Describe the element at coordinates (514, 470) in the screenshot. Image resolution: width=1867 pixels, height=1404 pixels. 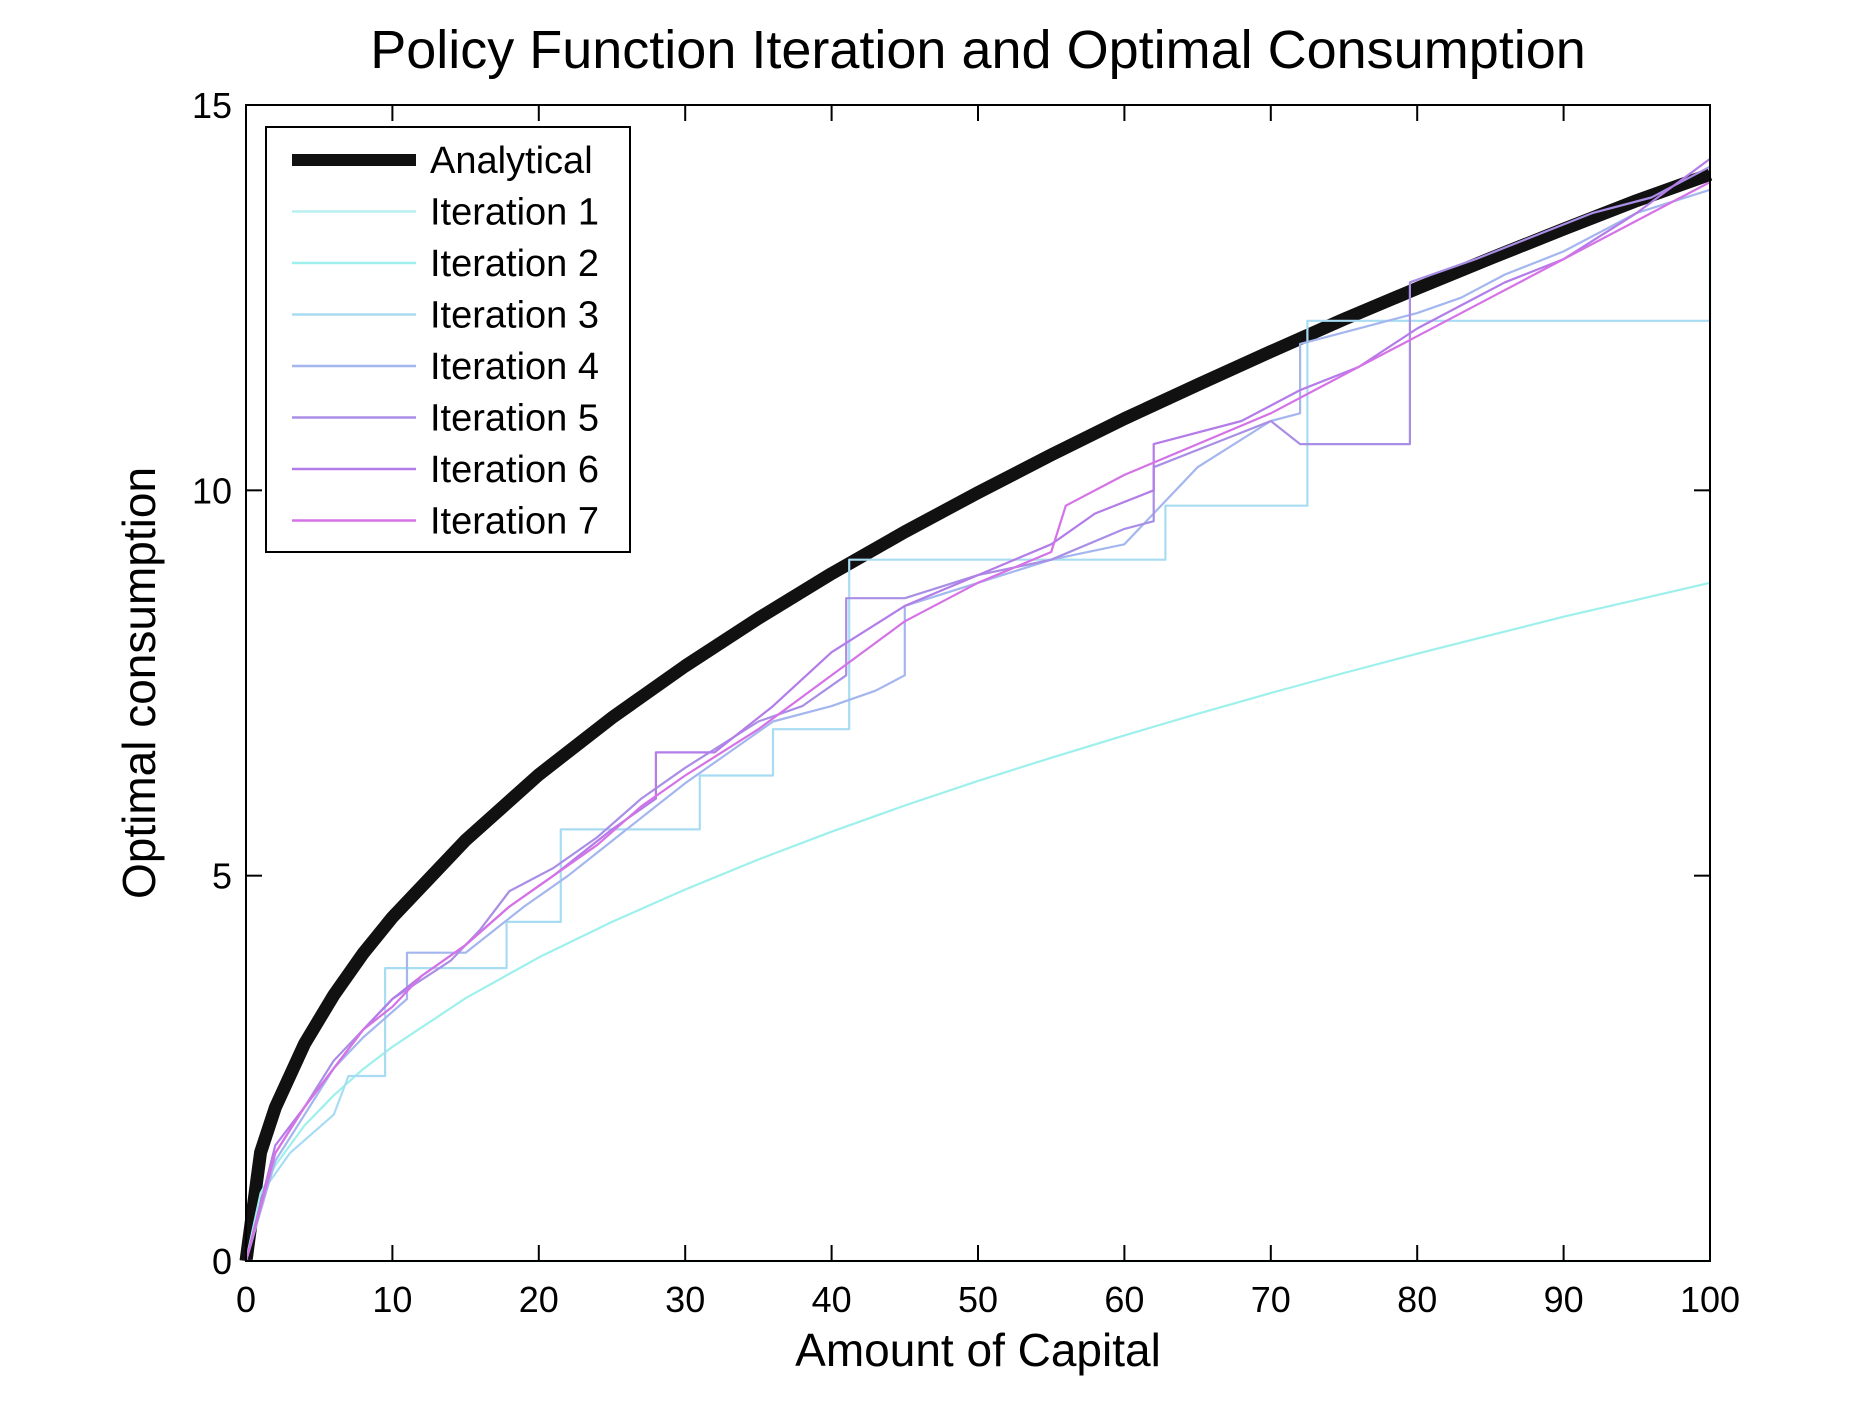
I see `legend-label-iteration-6: Iteration 6` at that location.